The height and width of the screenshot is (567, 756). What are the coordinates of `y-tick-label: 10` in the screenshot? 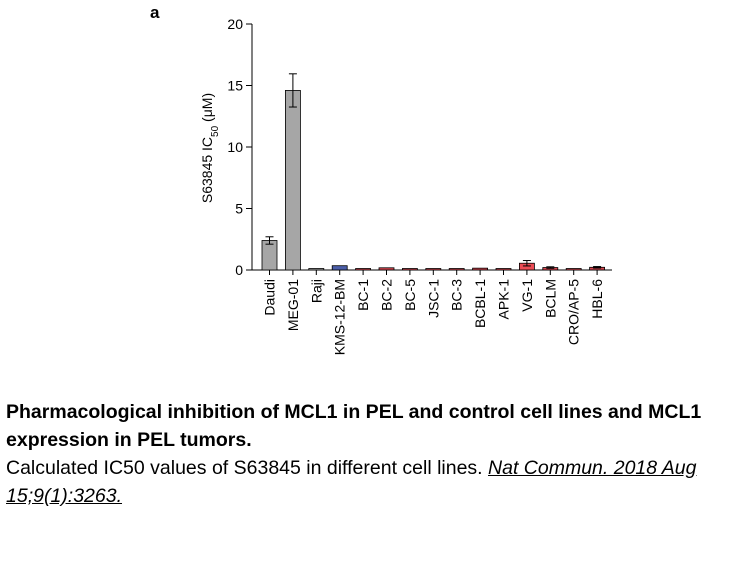 It's located at (235, 147).